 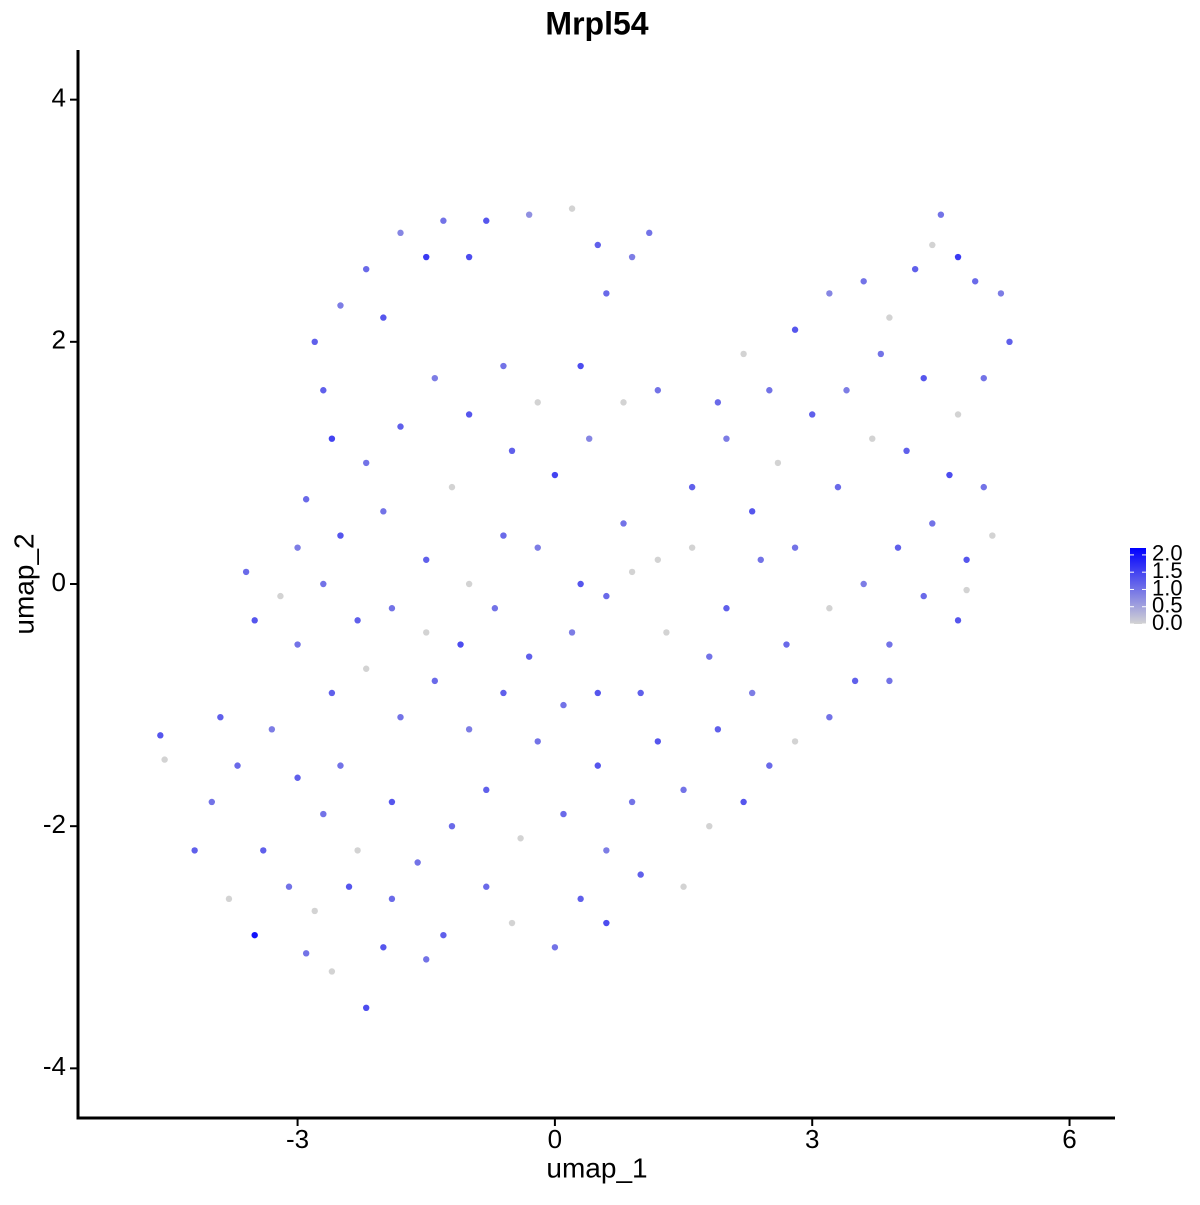 What do you see at coordinates (596, 1167) in the screenshot?
I see `x-axis-label: umap_1` at bounding box center [596, 1167].